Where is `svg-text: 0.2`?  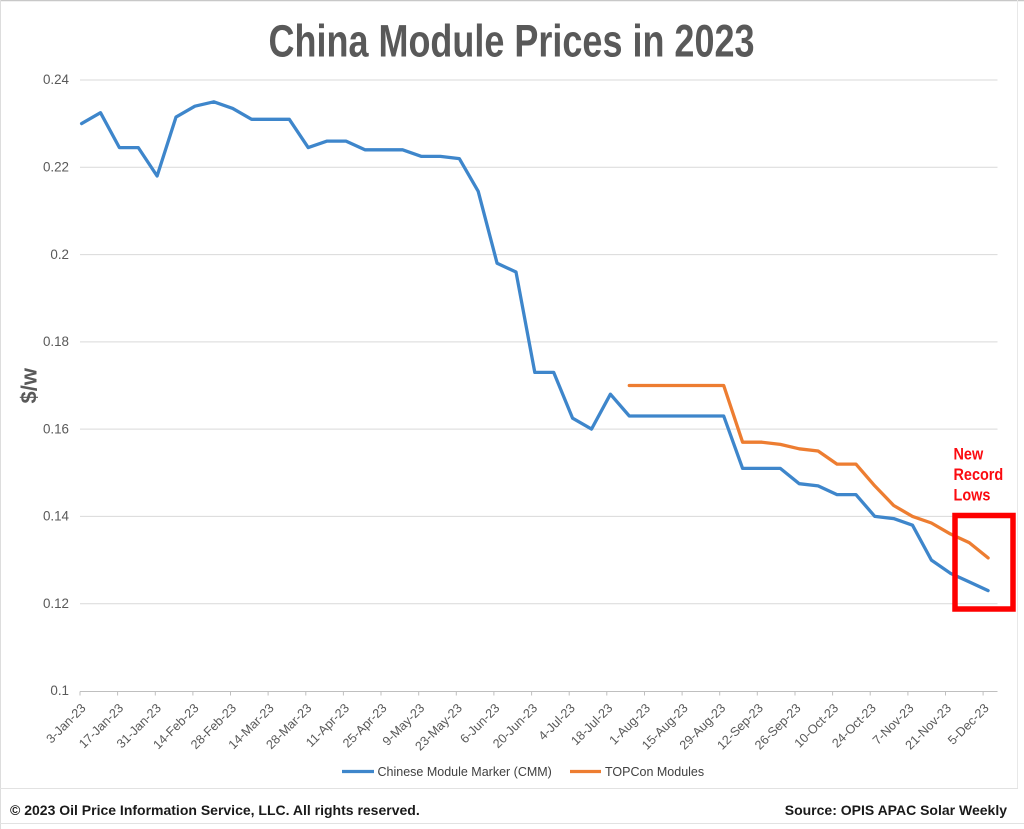
svg-text: 0.2 is located at coordinates (59, 254).